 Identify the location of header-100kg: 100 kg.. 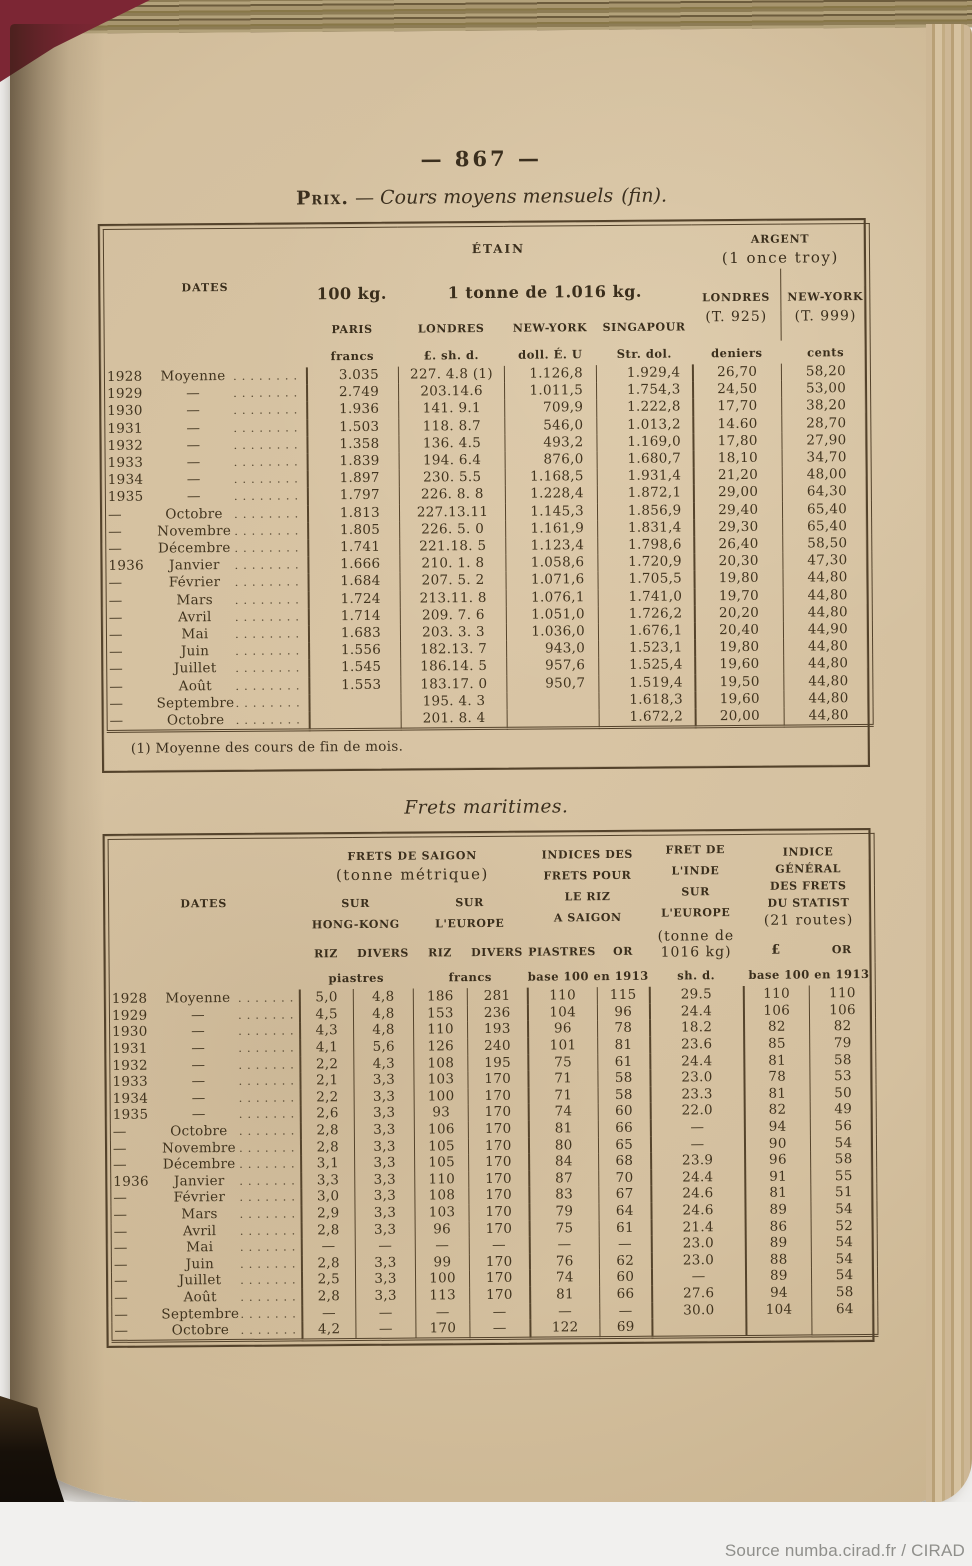
(352, 293).